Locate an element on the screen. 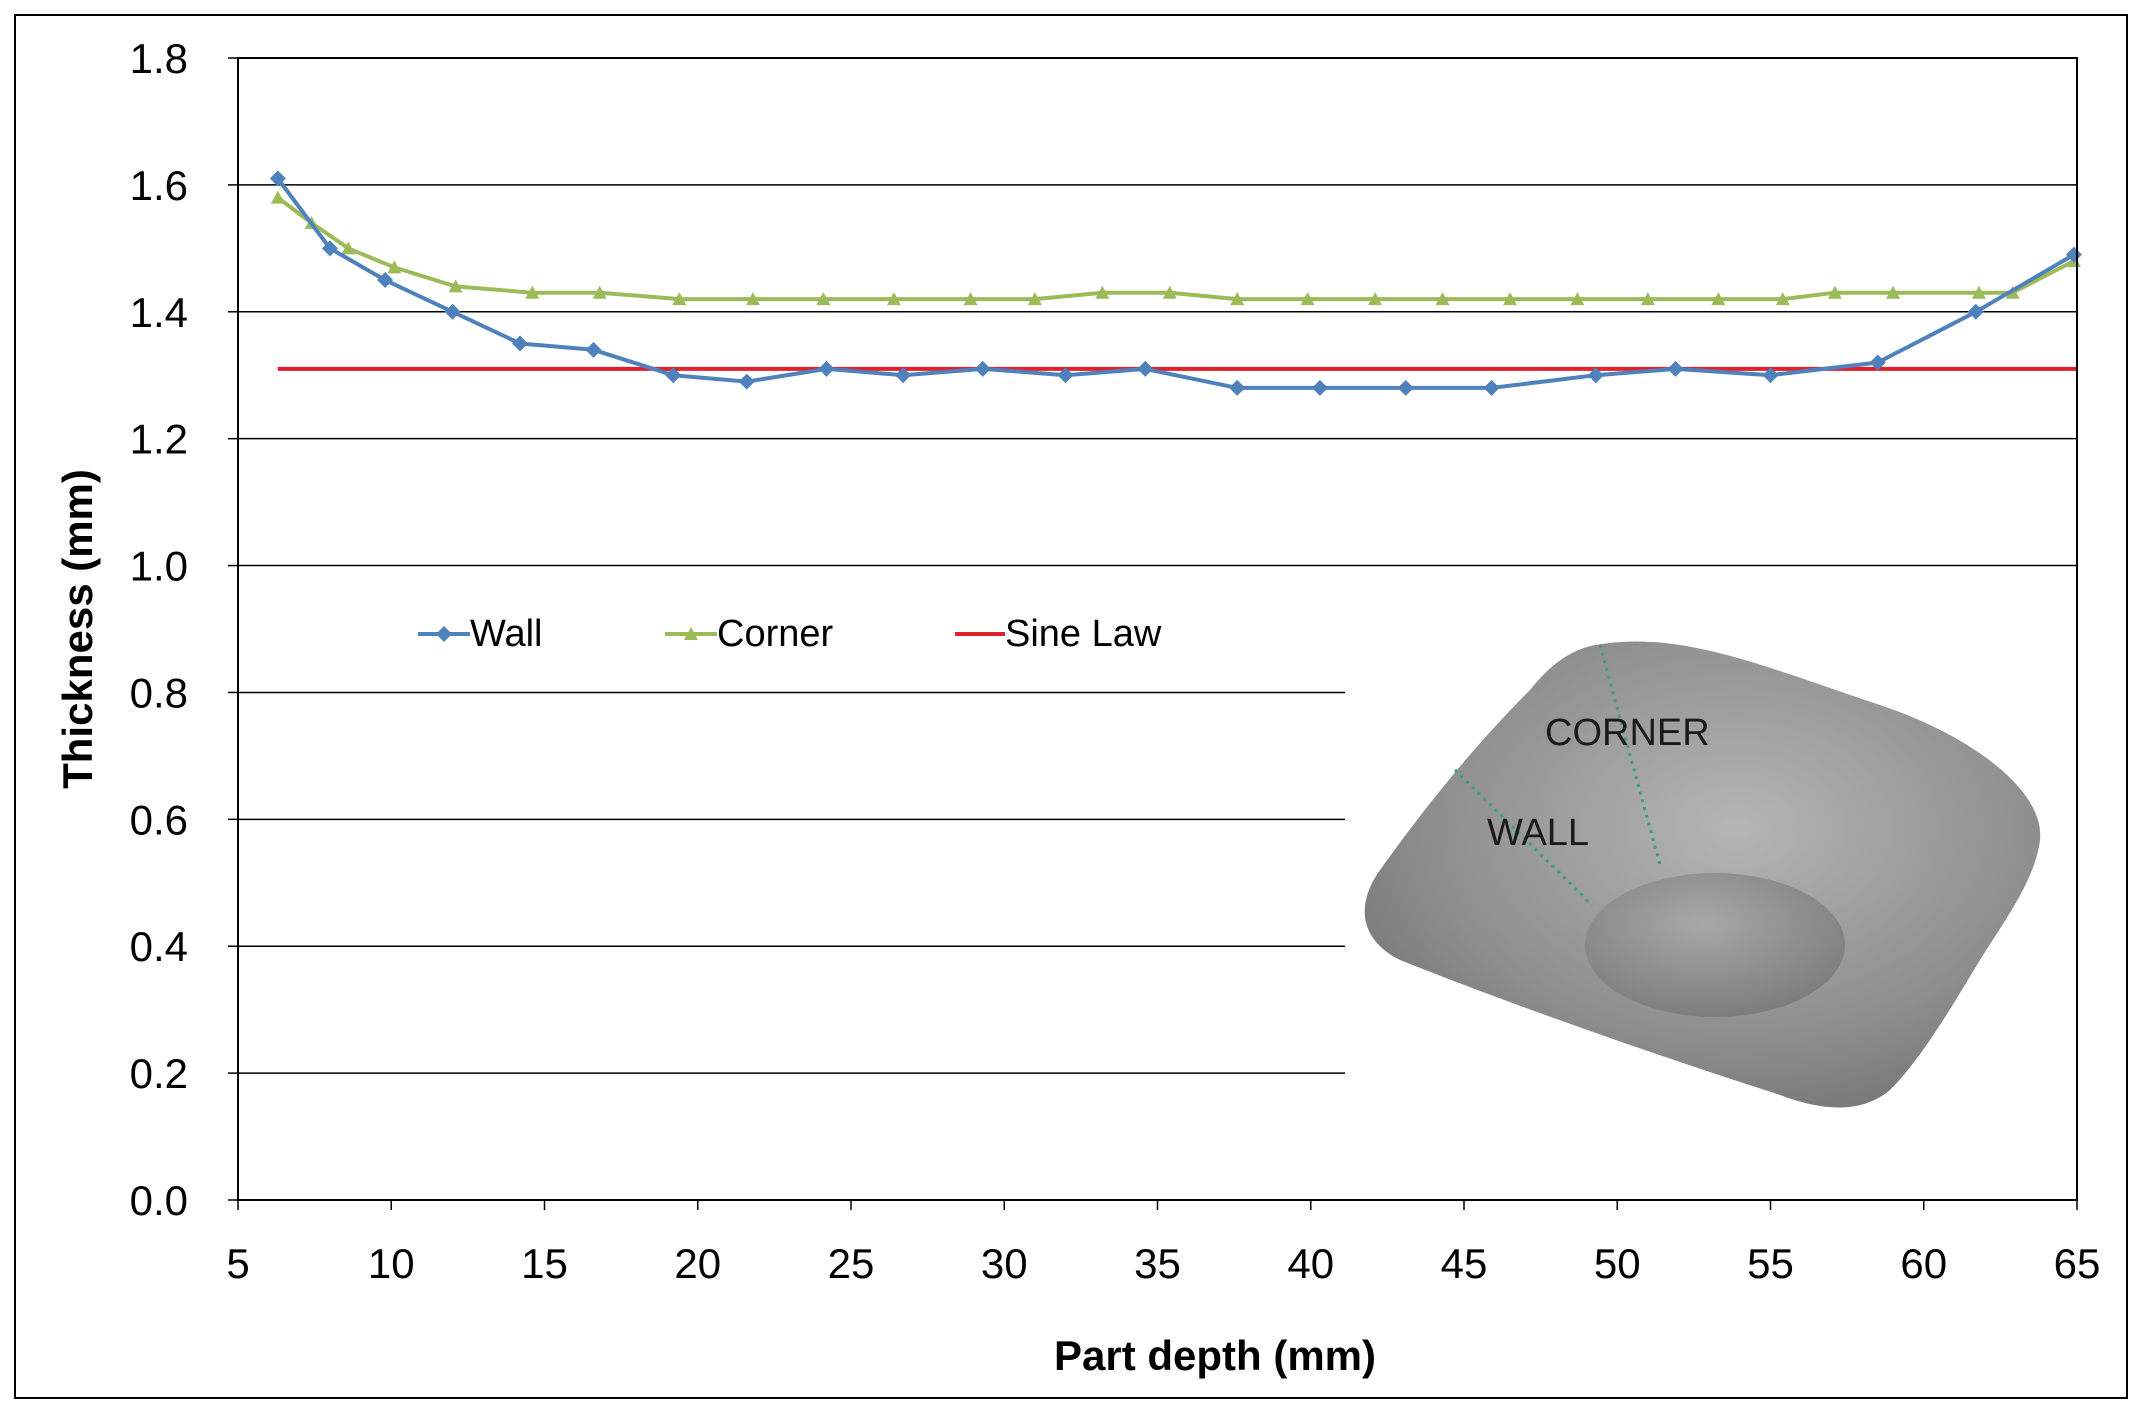 The width and height of the screenshot is (2143, 1415). x-tick-label: 15 is located at coordinates (544, 1263).